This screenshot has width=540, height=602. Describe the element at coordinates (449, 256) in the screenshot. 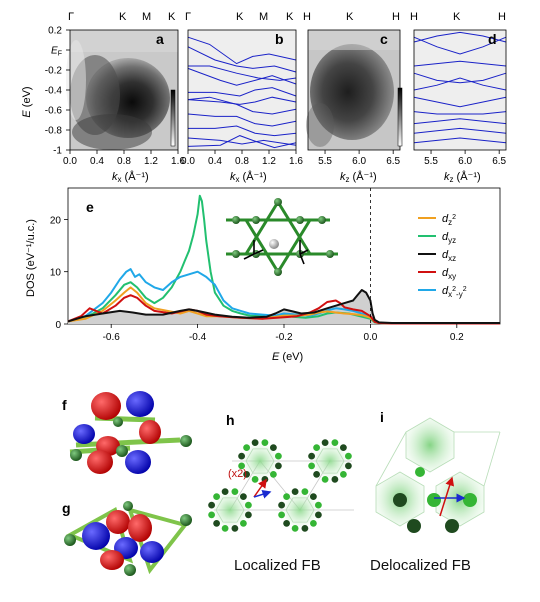

I see `legend-label-xz: dxz` at that location.